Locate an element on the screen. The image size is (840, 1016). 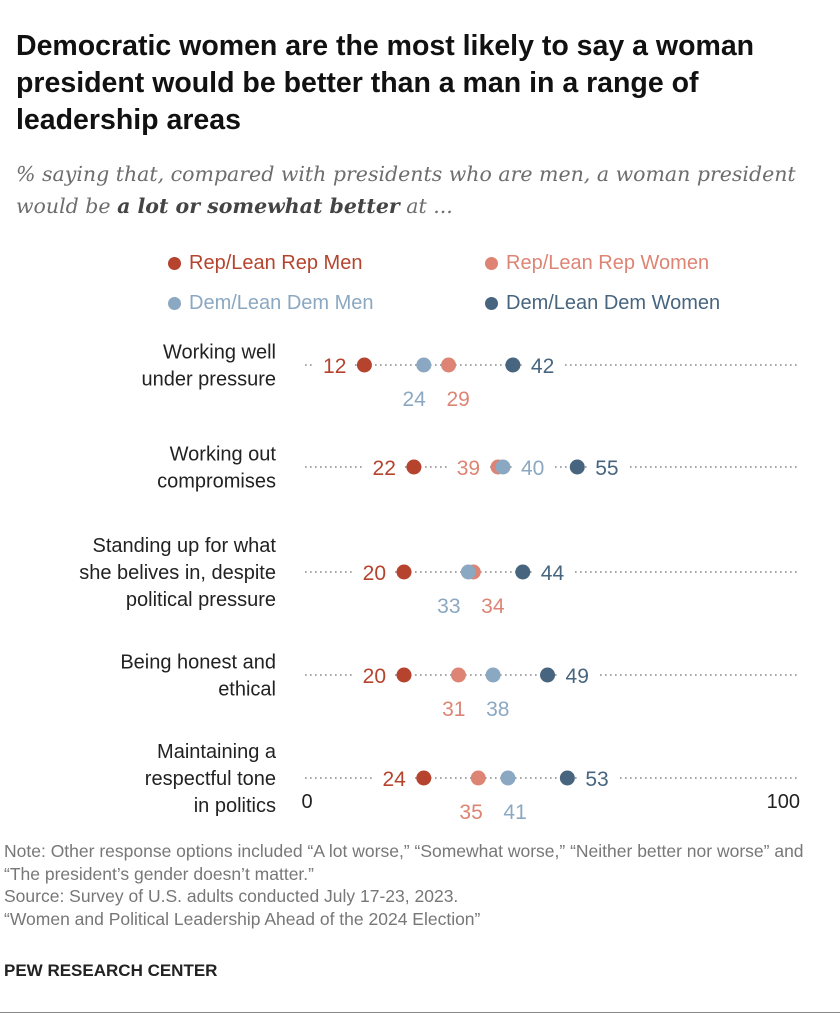
value-label: 38 is located at coordinates (497, 709).